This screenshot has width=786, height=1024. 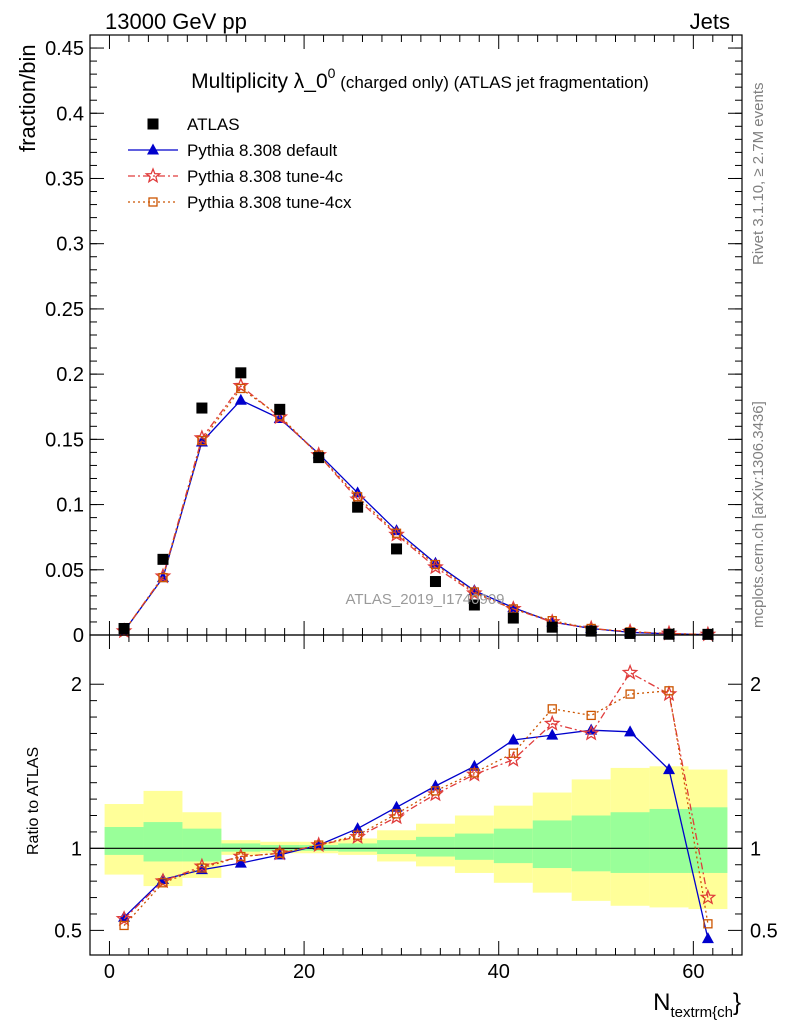 What do you see at coordinates (68, 931) in the screenshot?
I see `ratio-ytick-label: 0.5` at bounding box center [68, 931].